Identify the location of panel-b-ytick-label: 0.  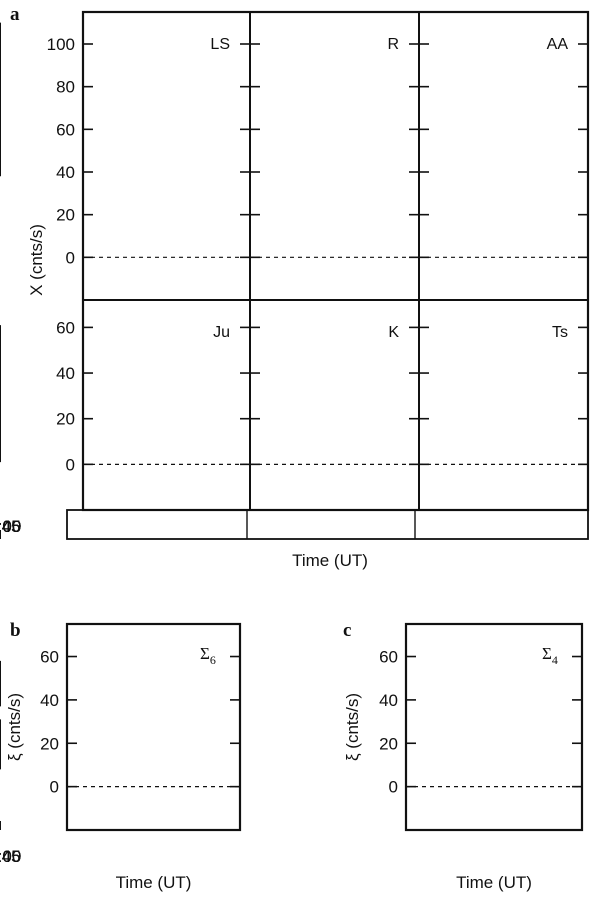
(54, 787).